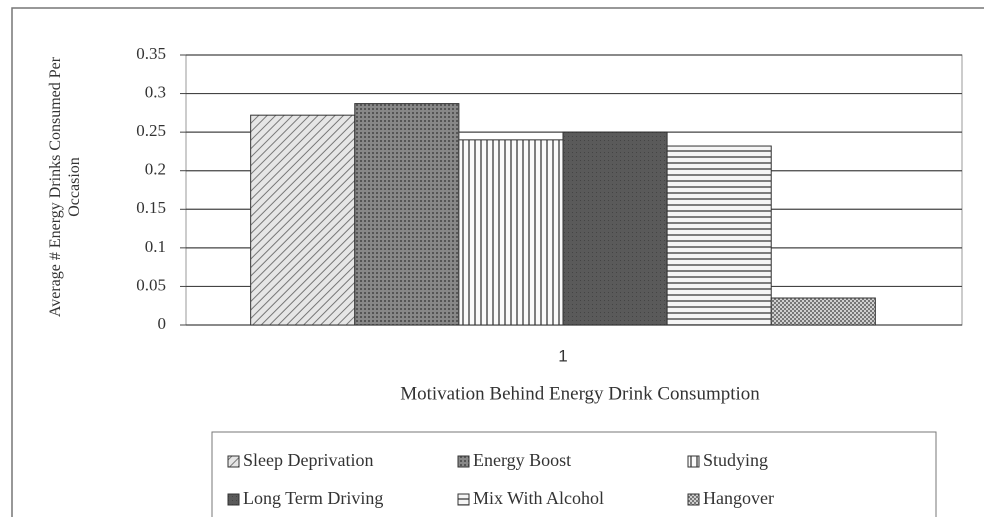 This screenshot has width=984, height=517. I want to click on legend-label: Long Term Driving, so click(313, 498).